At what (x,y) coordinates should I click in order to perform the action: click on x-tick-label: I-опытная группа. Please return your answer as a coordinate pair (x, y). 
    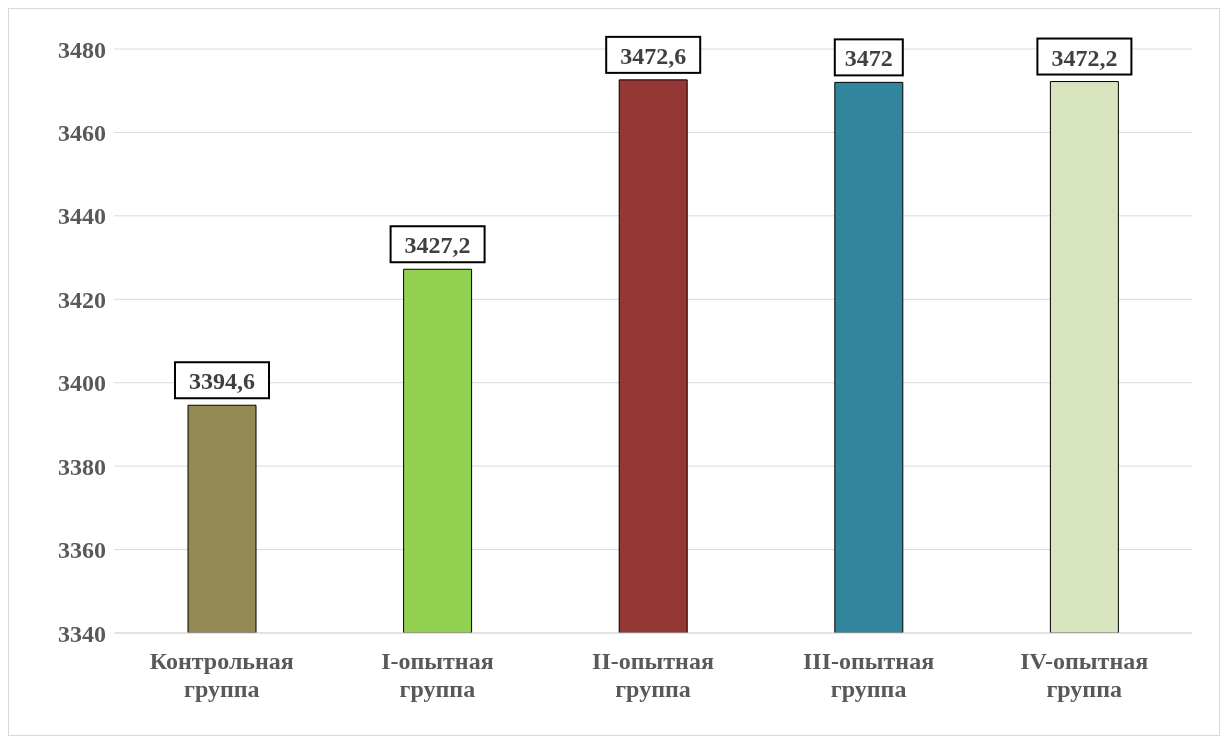
    Looking at the image, I should click on (437, 675).